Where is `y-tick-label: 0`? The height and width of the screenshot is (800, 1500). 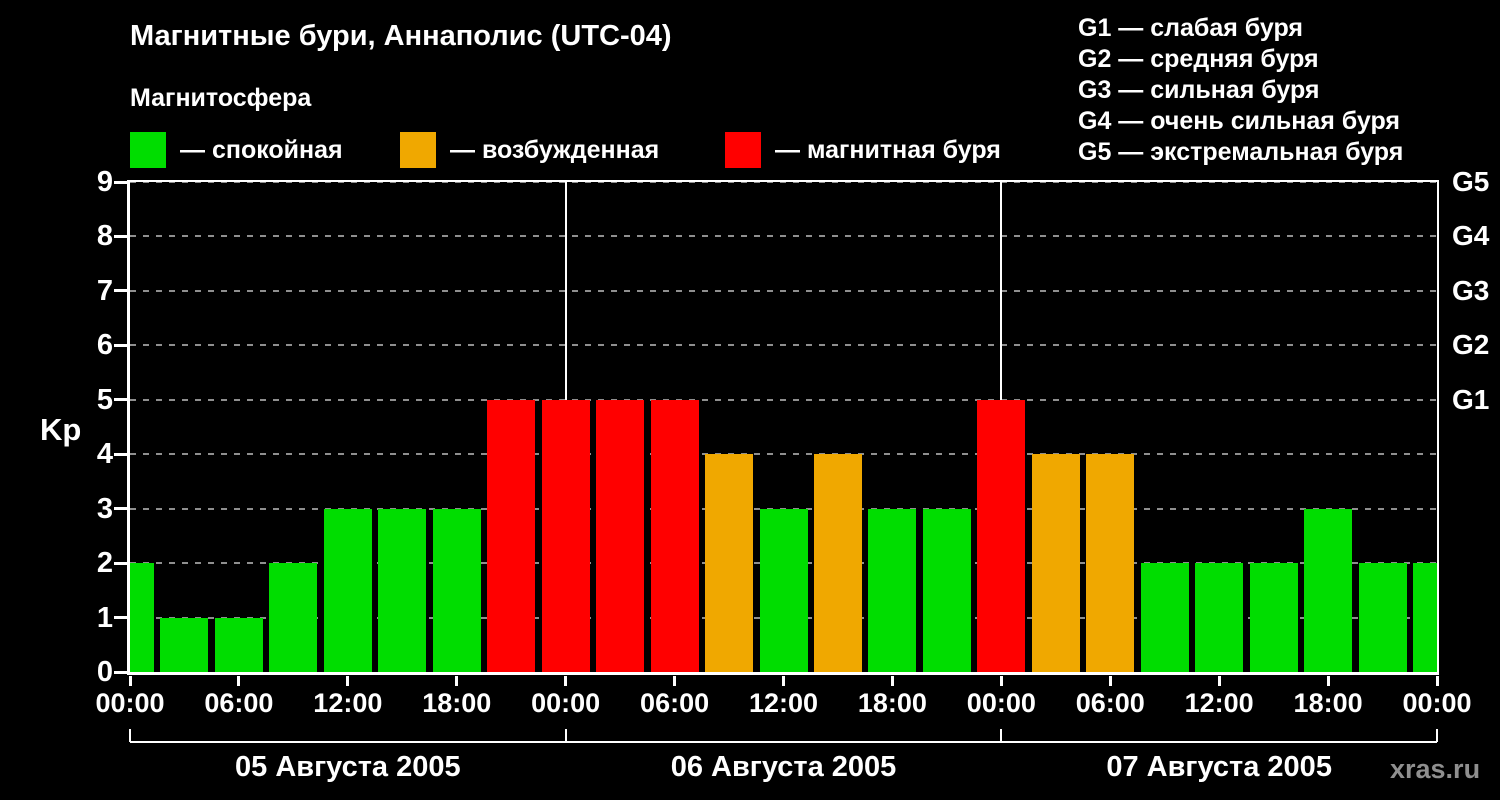 y-tick-label: 0 is located at coordinates (104, 672).